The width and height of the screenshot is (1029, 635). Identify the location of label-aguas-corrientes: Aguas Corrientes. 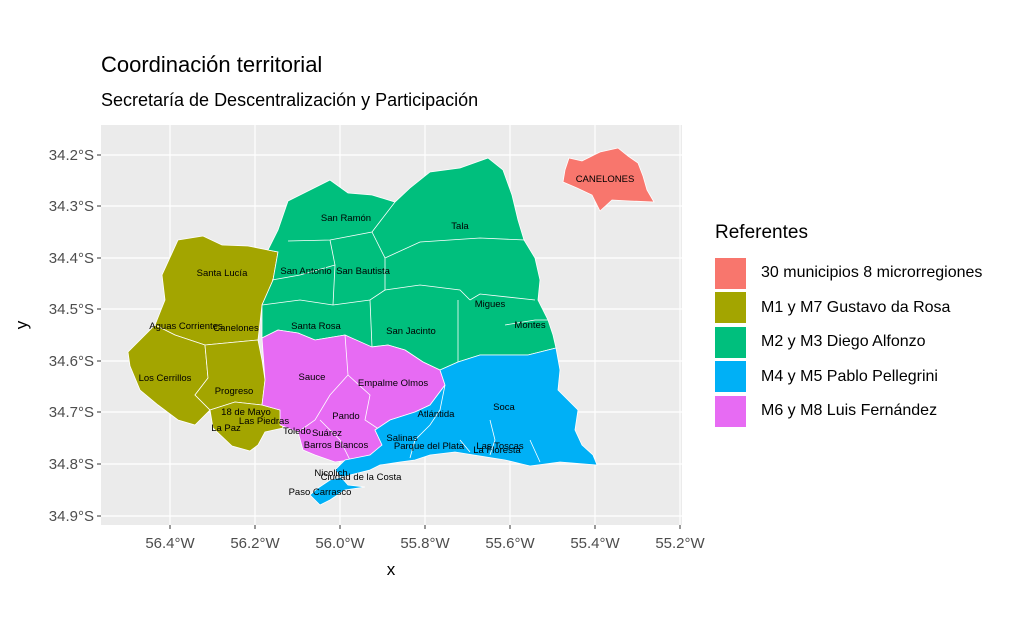
(186, 326).